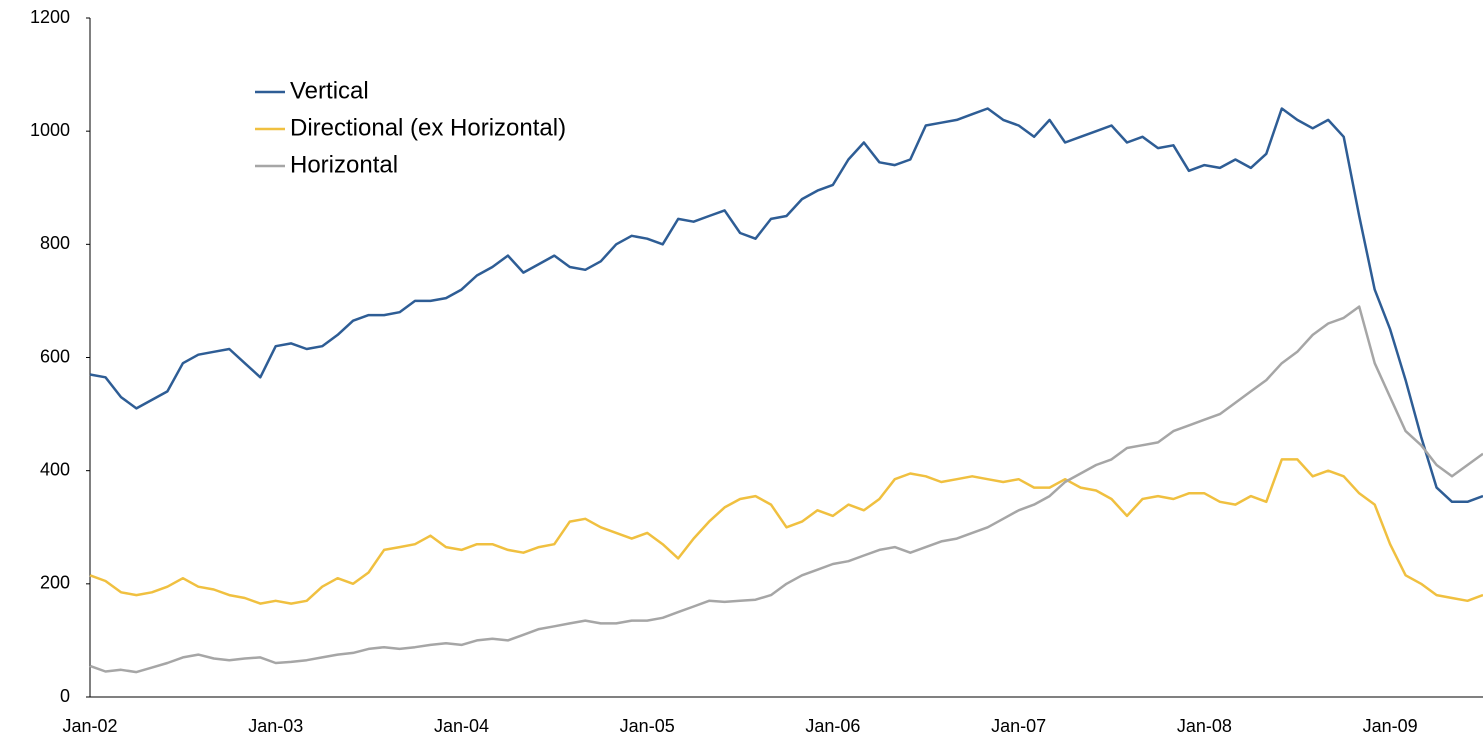 The image size is (1483, 746). What do you see at coordinates (344, 164) in the screenshot?
I see `legend-label: Horizontal` at bounding box center [344, 164].